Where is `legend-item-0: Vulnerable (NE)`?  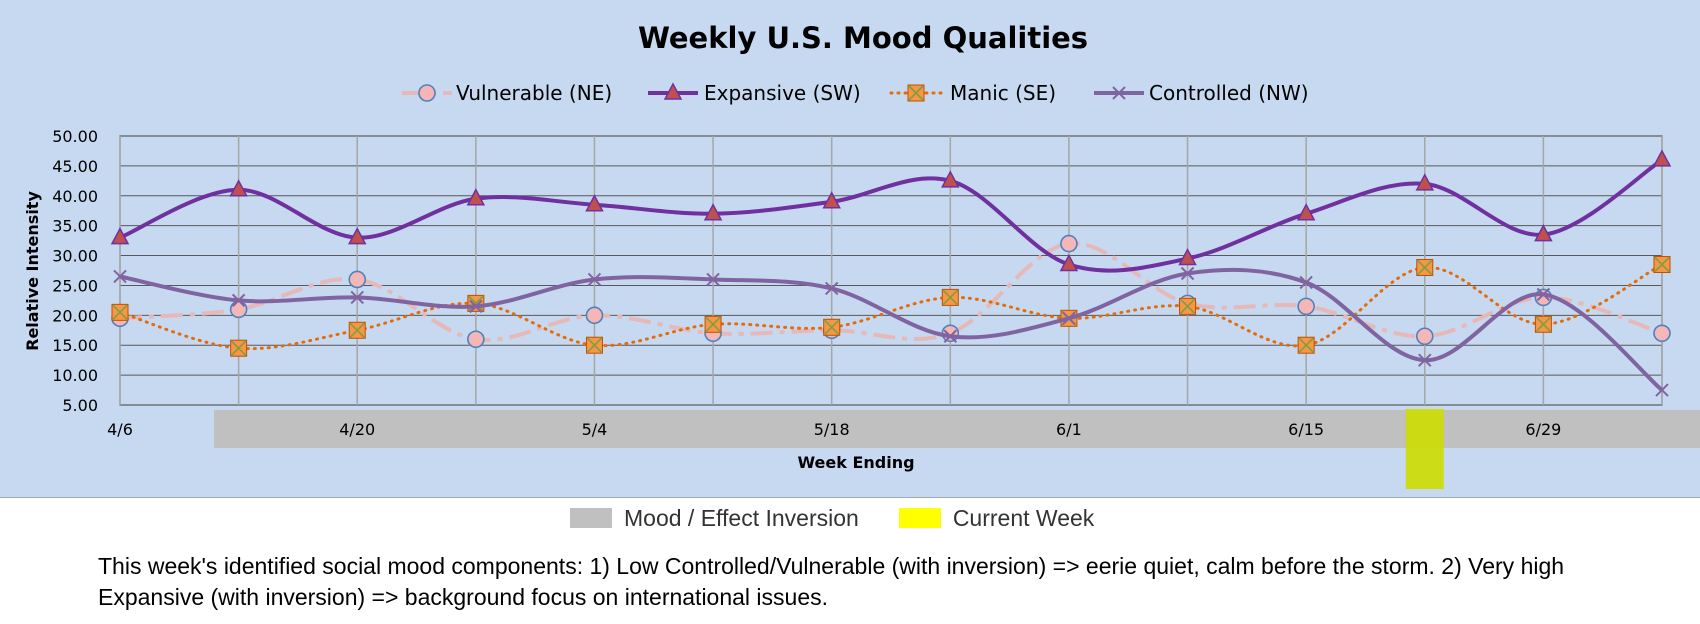 legend-item-0: Vulnerable (NE) is located at coordinates (507, 93).